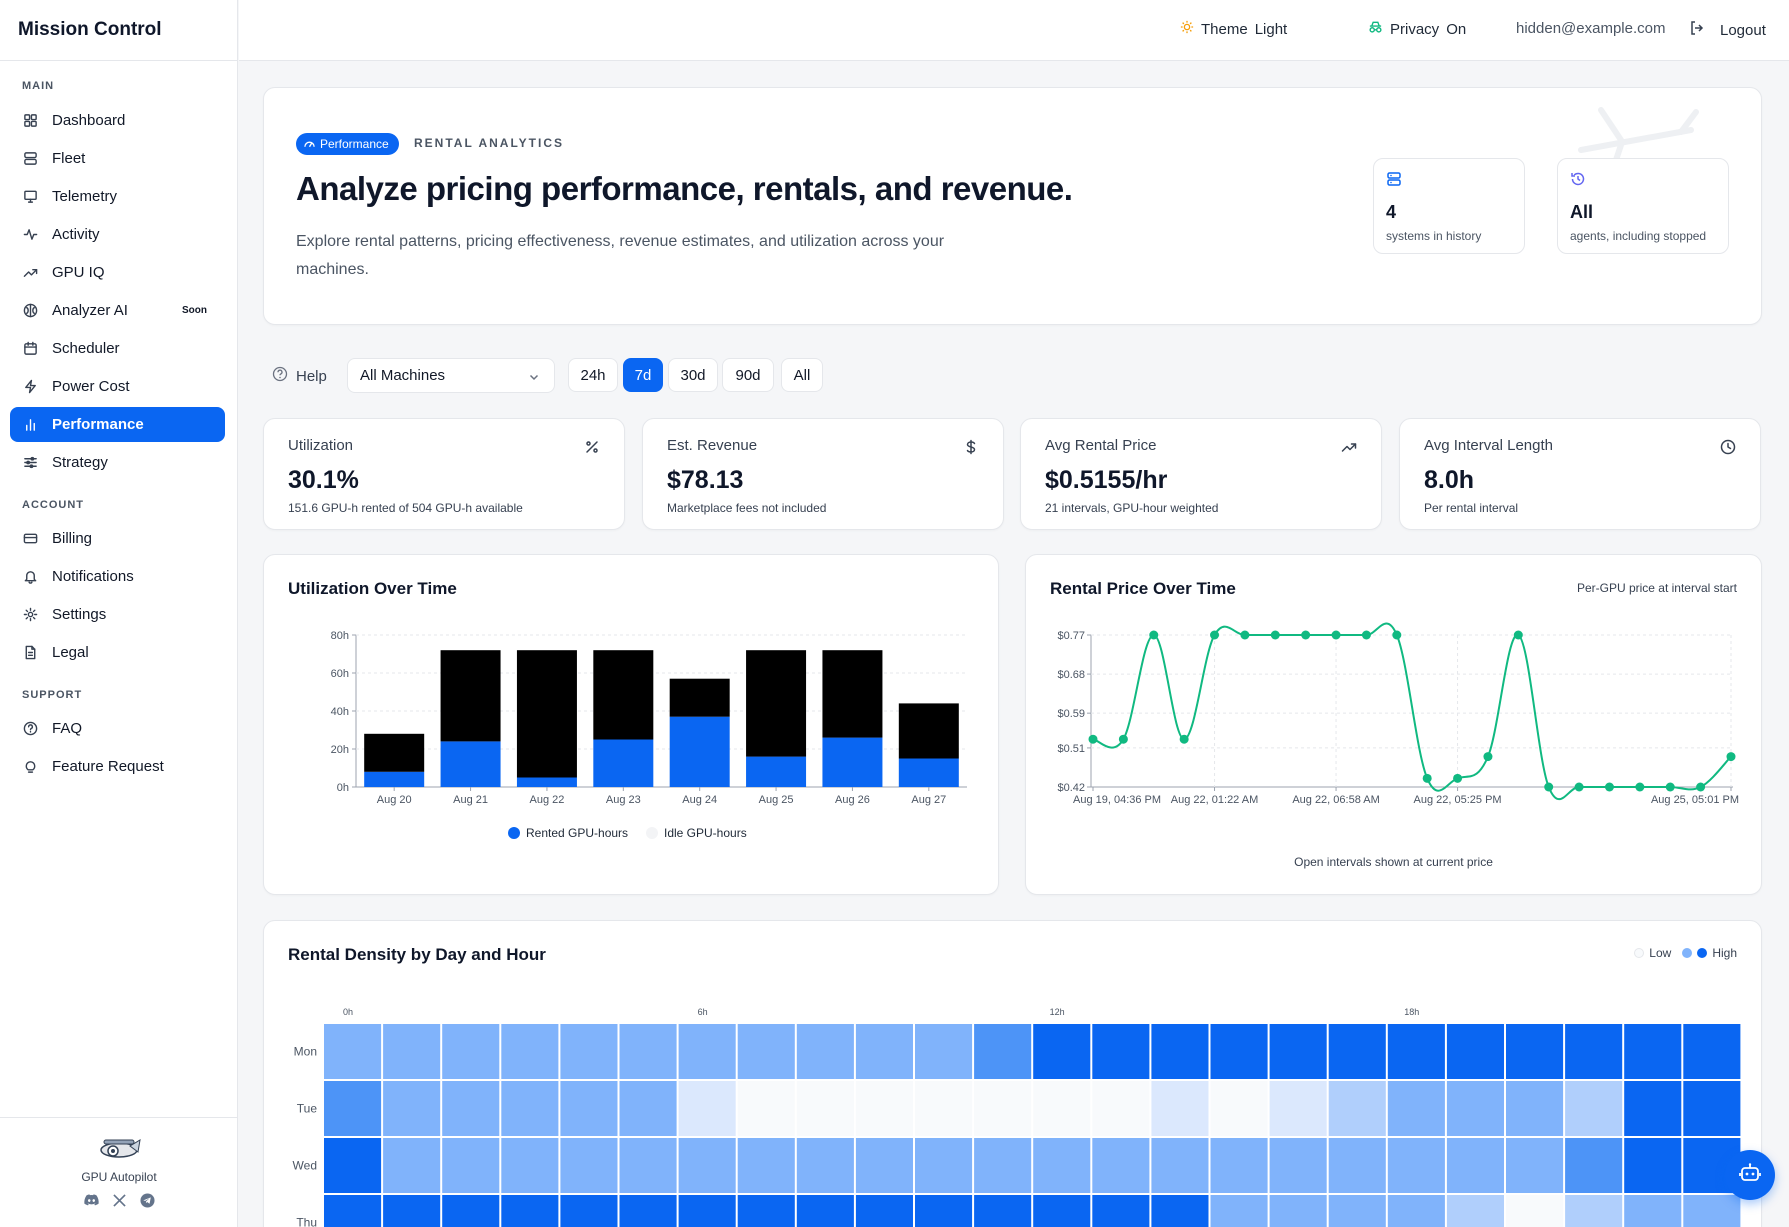  Describe the element at coordinates (117, 538) in the screenshot. I see `sidebar-item-billing: Billing` at that location.